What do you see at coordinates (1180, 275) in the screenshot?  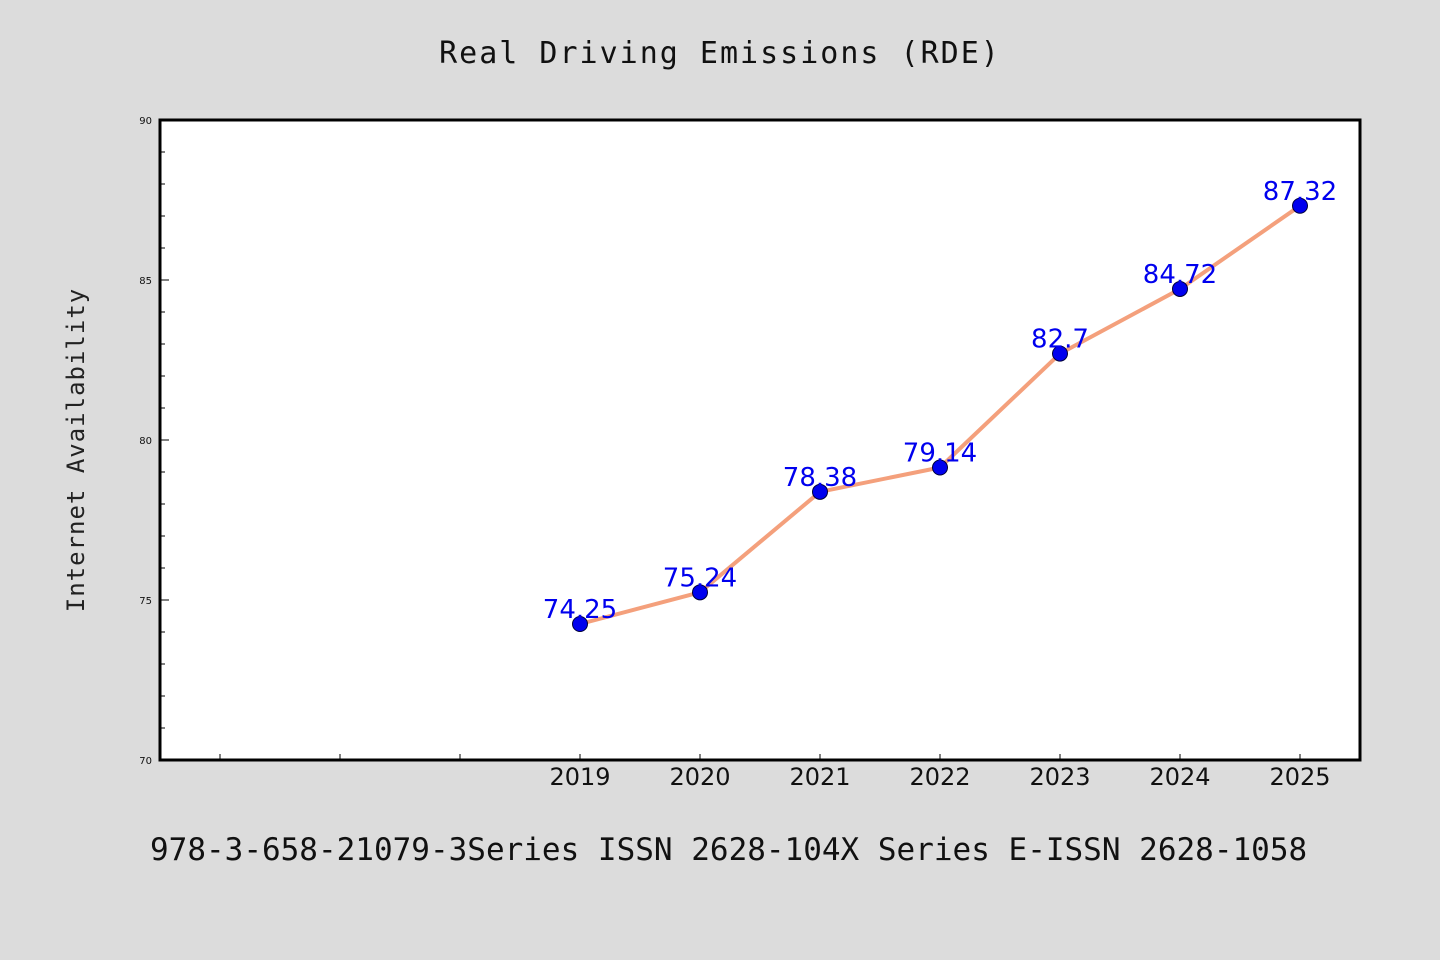 I see `data-label: 84.72` at bounding box center [1180, 275].